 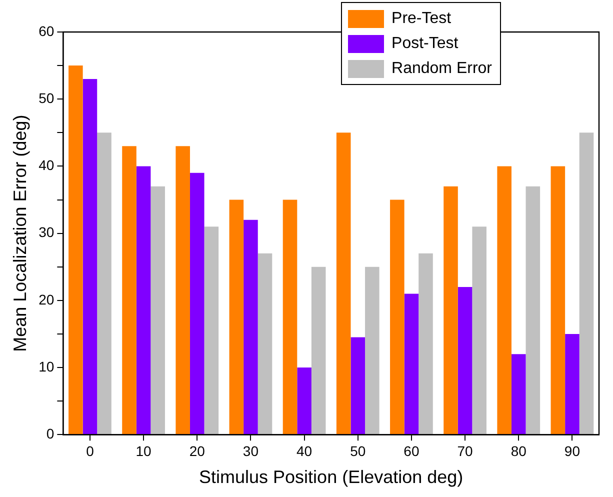 I want to click on x-tick-label: 80, so click(x=518, y=450).